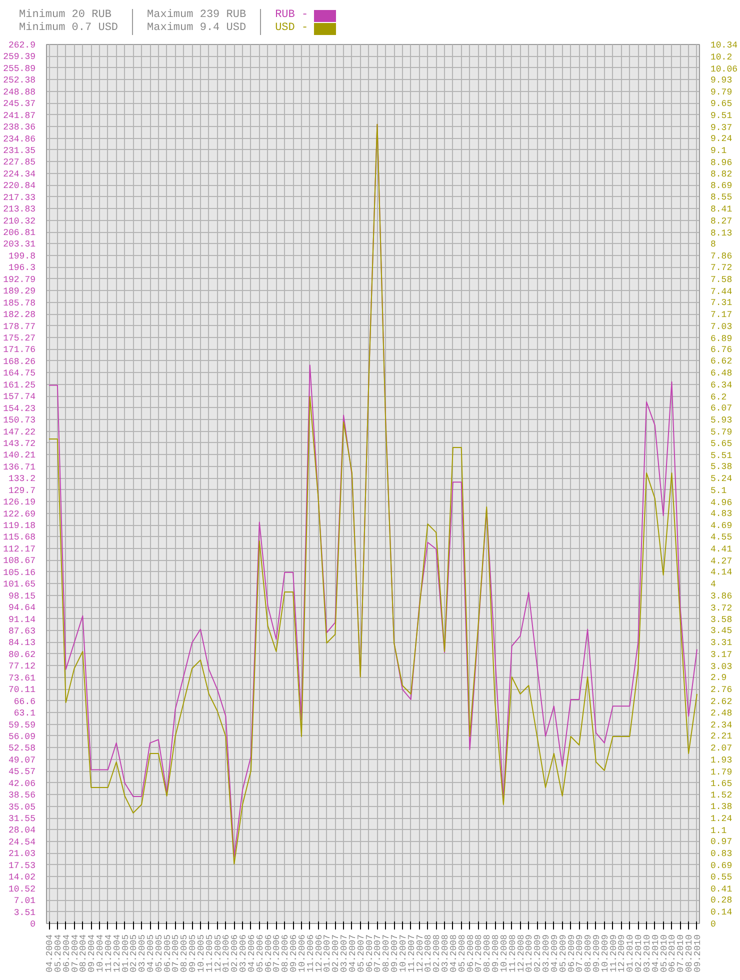 Image resolution: width=740 pixels, height=980 pixels. I want to click on x-tick-label: 11.2007, so click(411, 953).